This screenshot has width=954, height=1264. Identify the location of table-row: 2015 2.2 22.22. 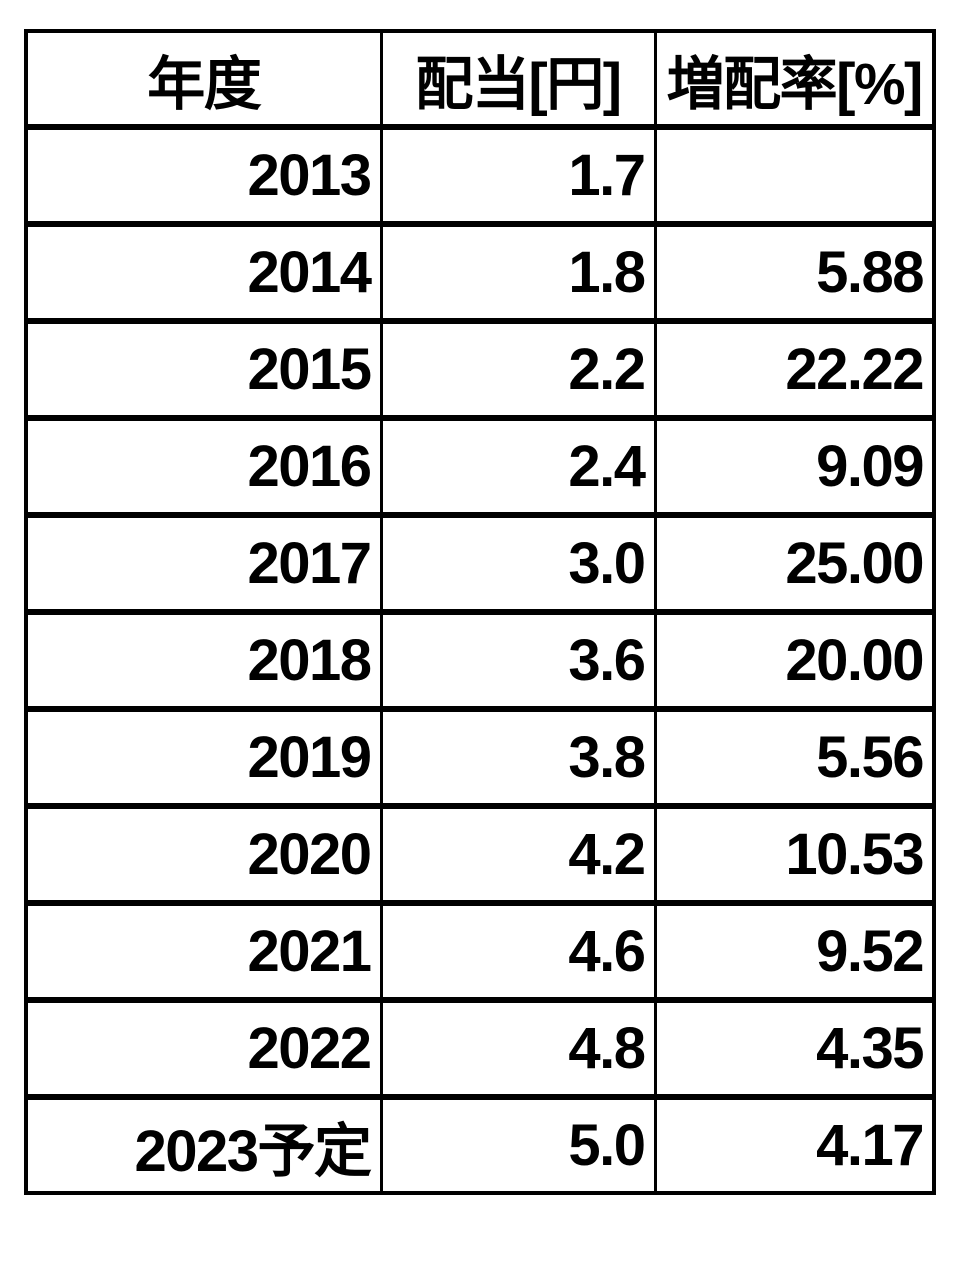
(480, 369).